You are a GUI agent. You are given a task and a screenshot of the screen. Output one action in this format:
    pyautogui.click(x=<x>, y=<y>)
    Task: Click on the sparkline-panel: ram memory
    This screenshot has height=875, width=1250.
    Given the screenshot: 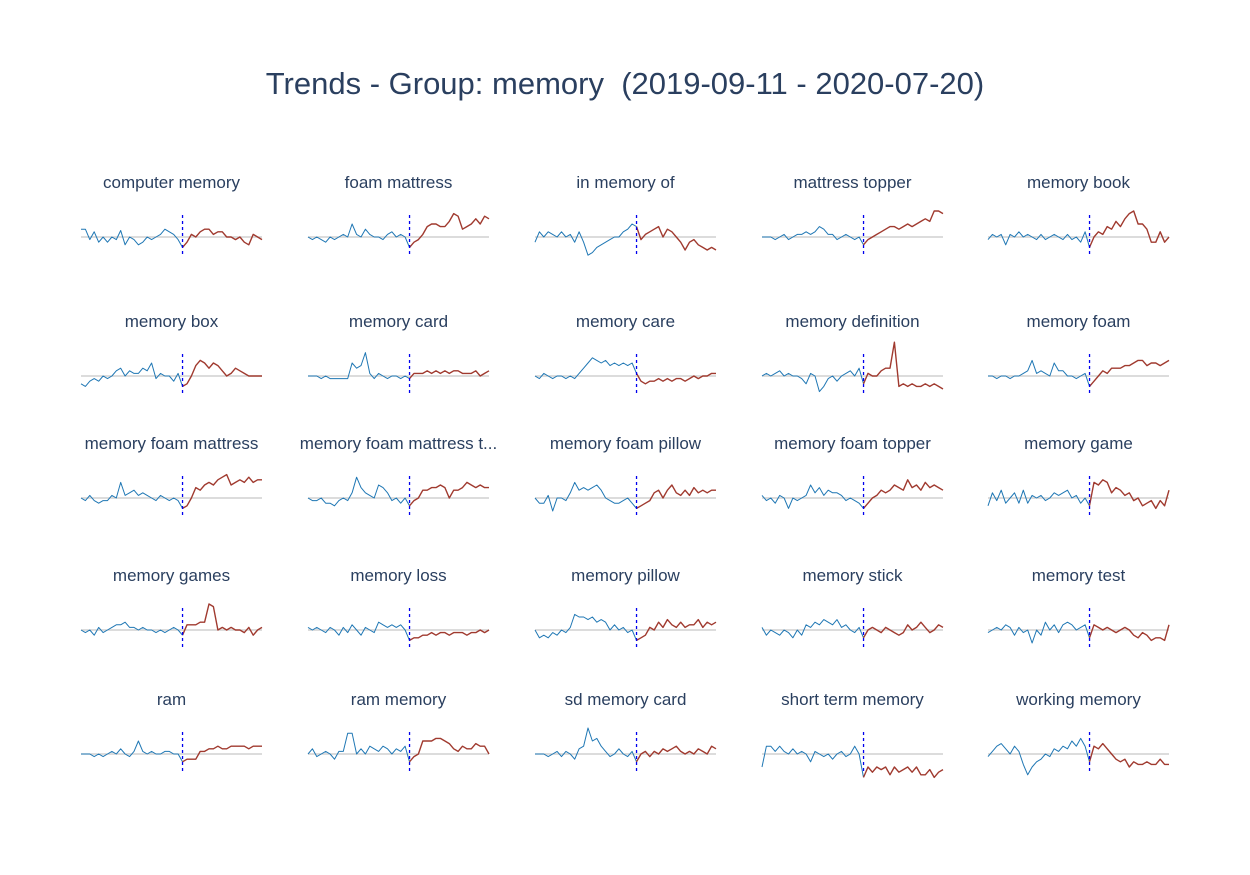 What is the action you would take?
    pyautogui.click(x=398, y=731)
    